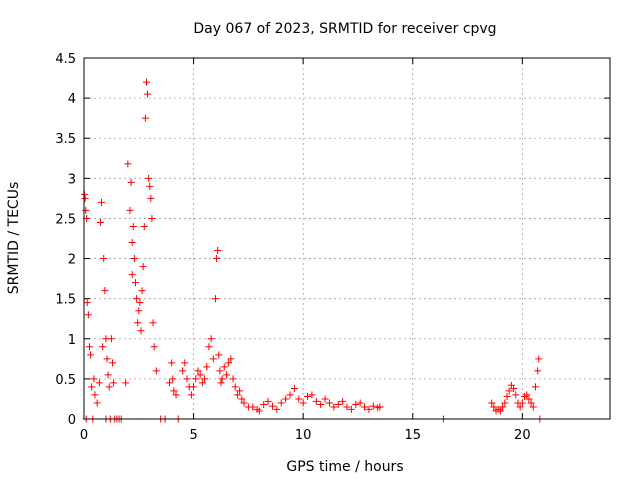 The height and width of the screenshot is (480, 640). I want to click on x-tick-label: 5, so click(193, 435).